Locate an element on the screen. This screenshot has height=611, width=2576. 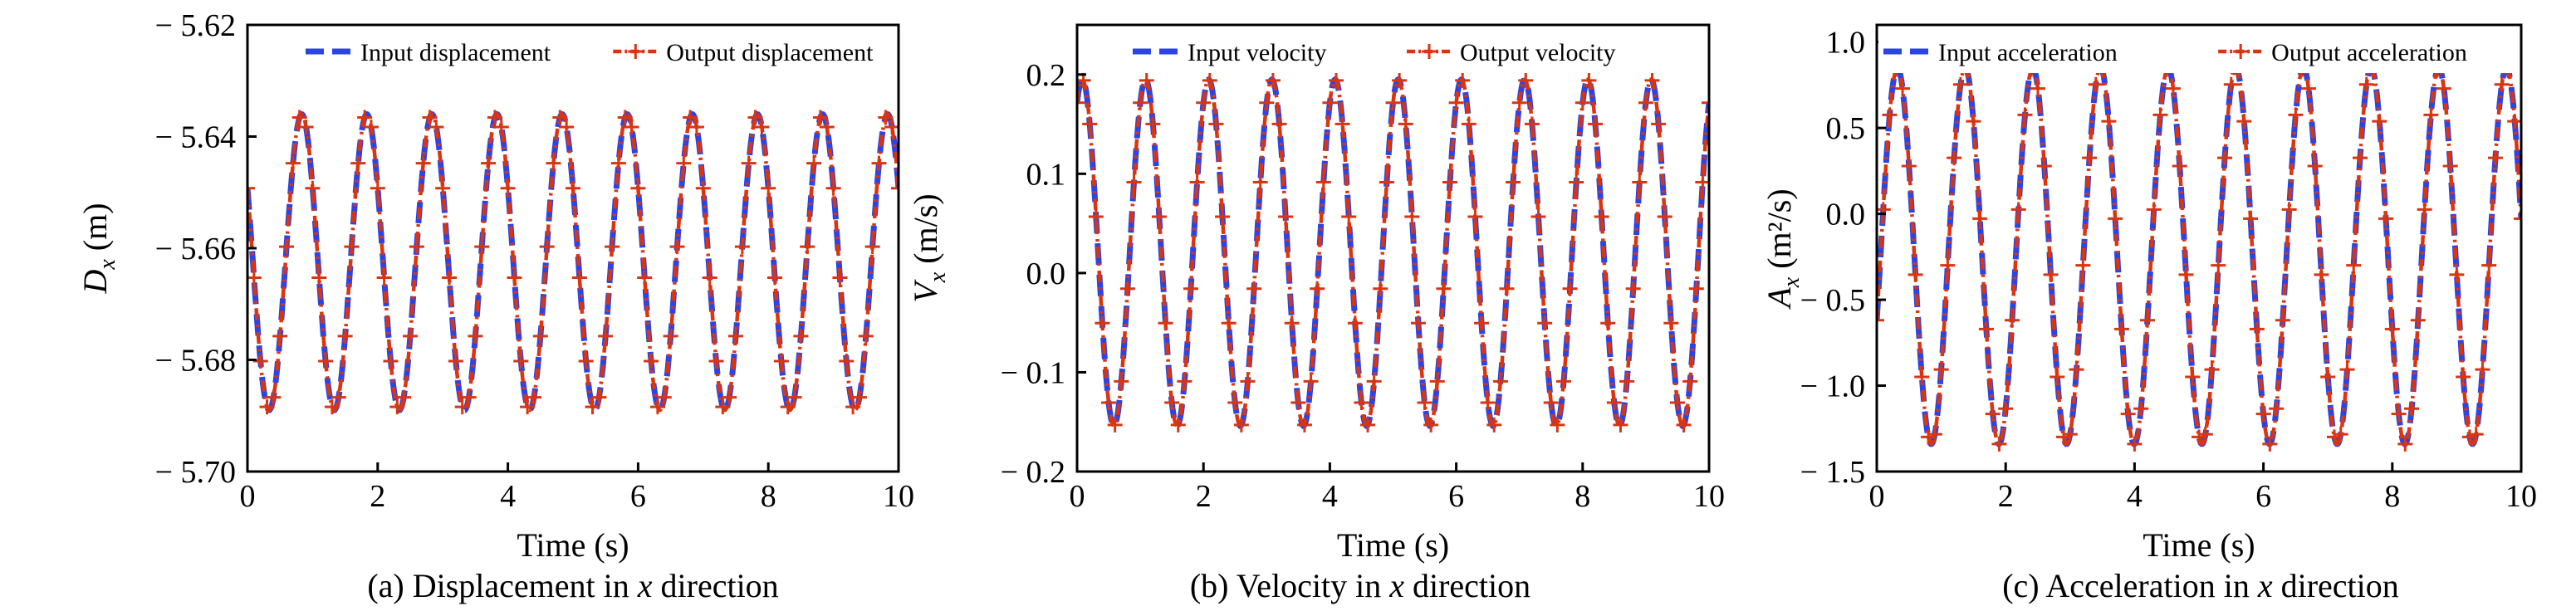
caption-var: x is located at coordinates (2265, 585).